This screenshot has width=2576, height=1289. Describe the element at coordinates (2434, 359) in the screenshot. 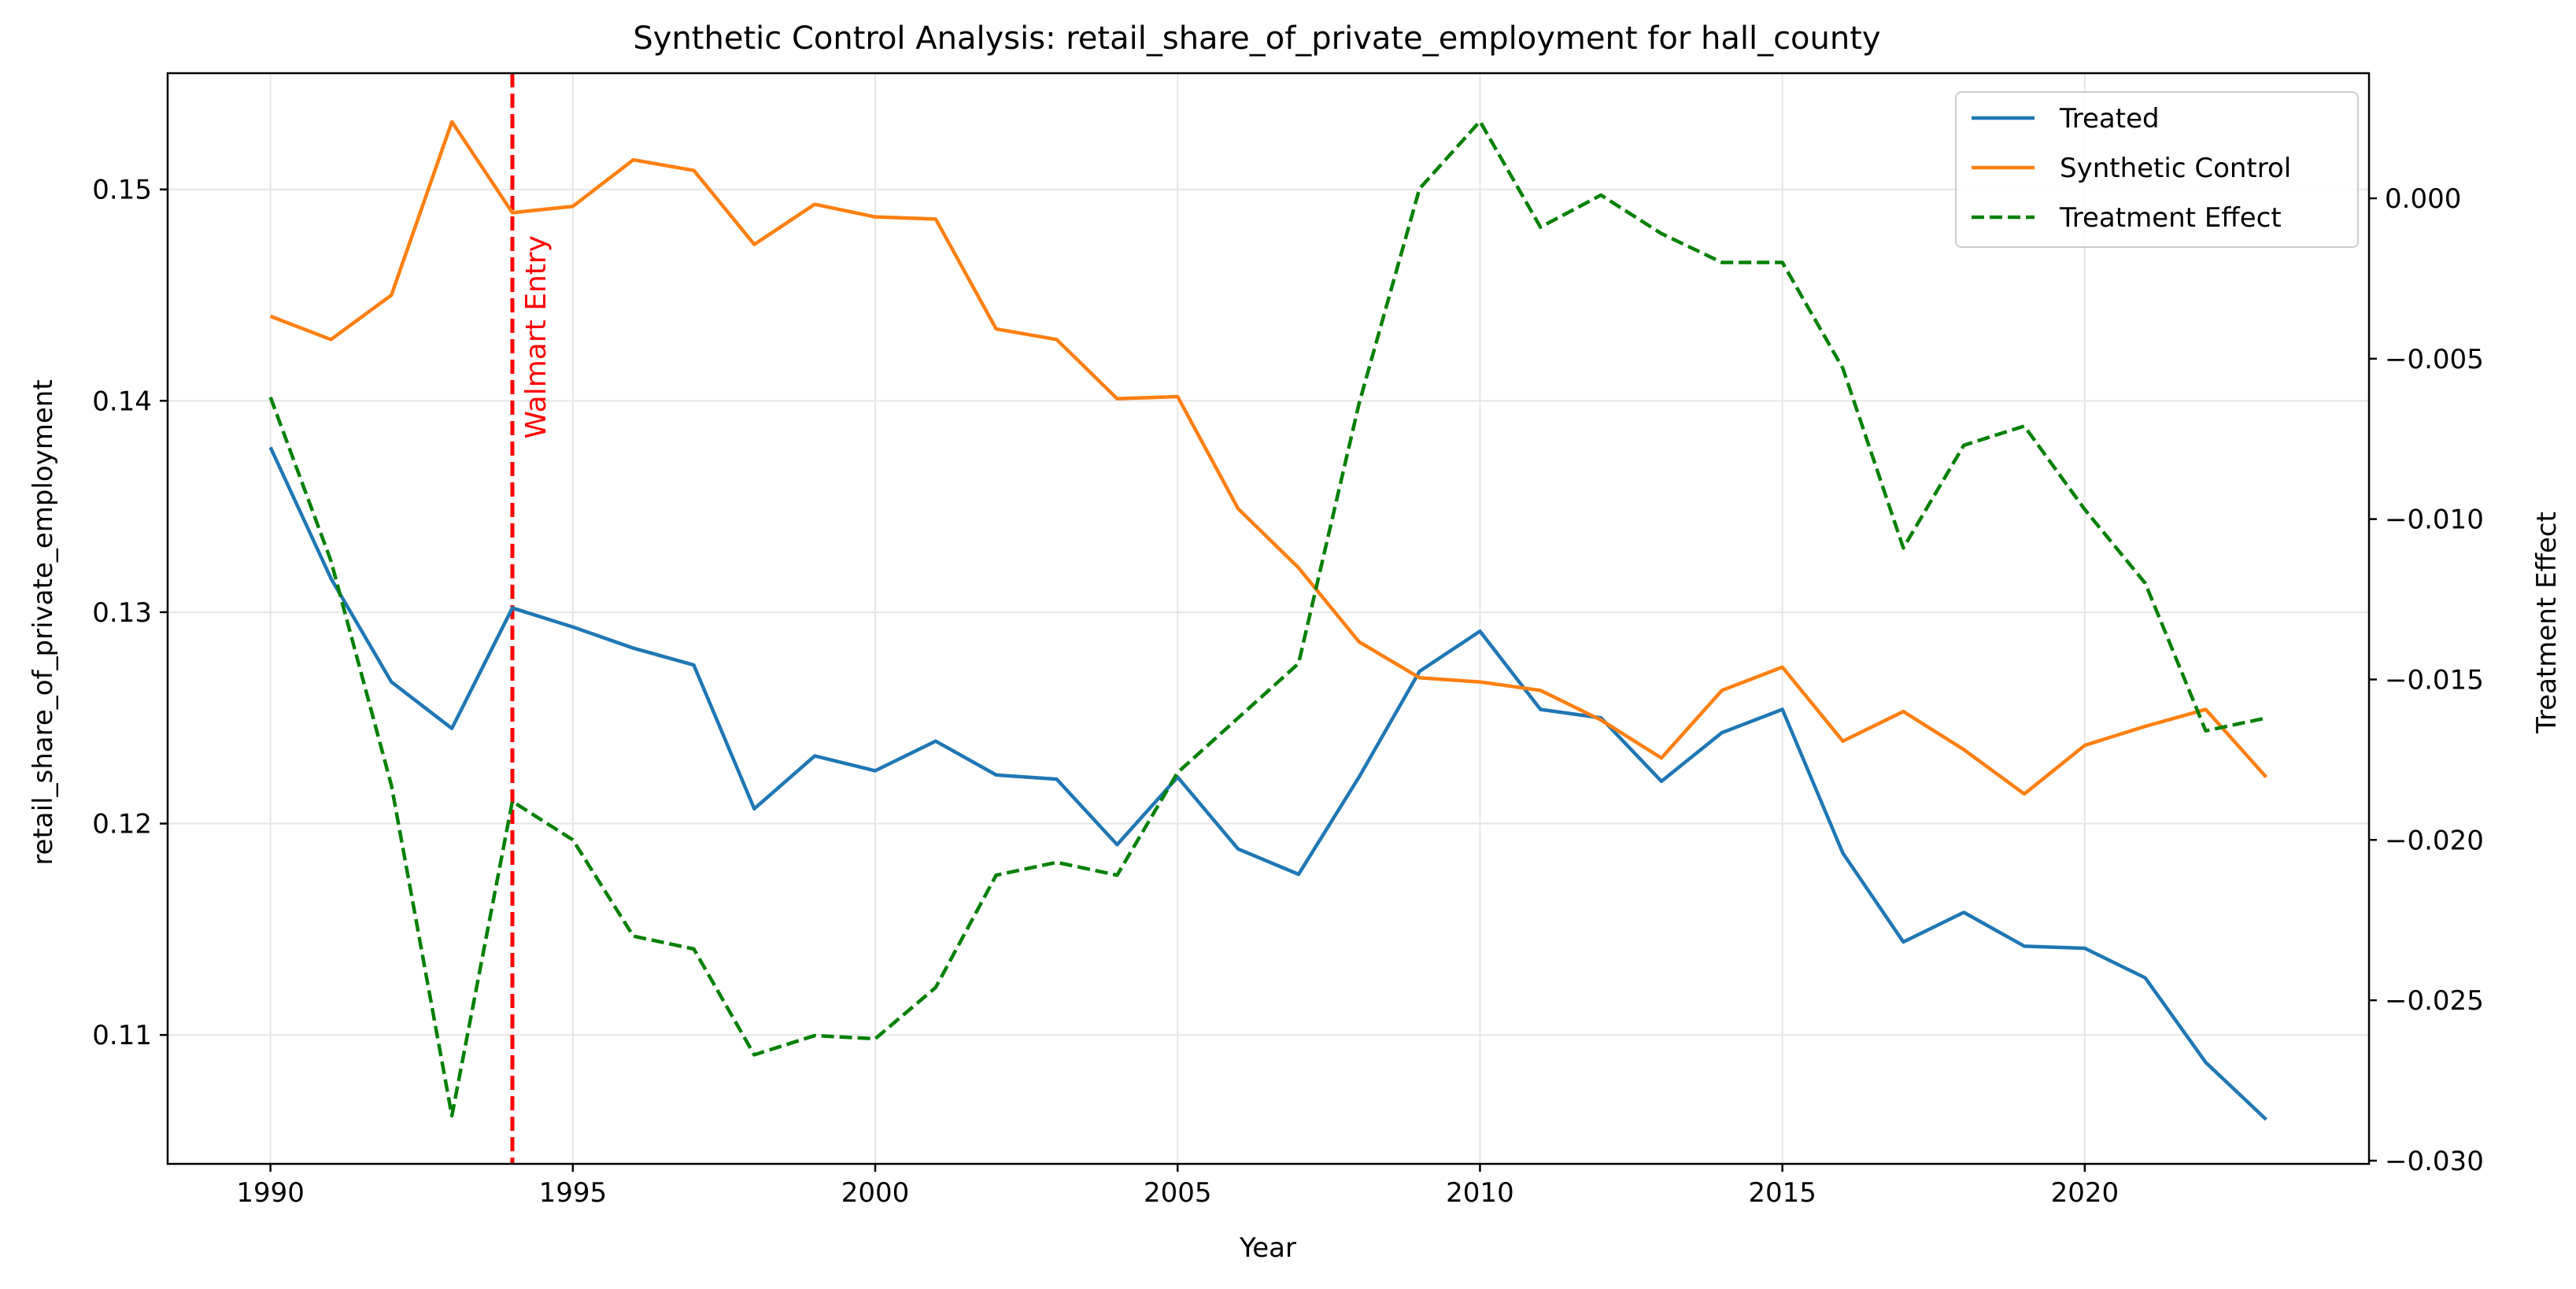

I see `y2-tick-label: −0.005` at that location.